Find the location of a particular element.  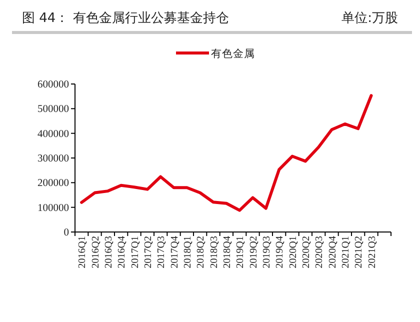

x-tick-label: 2018Q4 is located at coordinates (227, 252).